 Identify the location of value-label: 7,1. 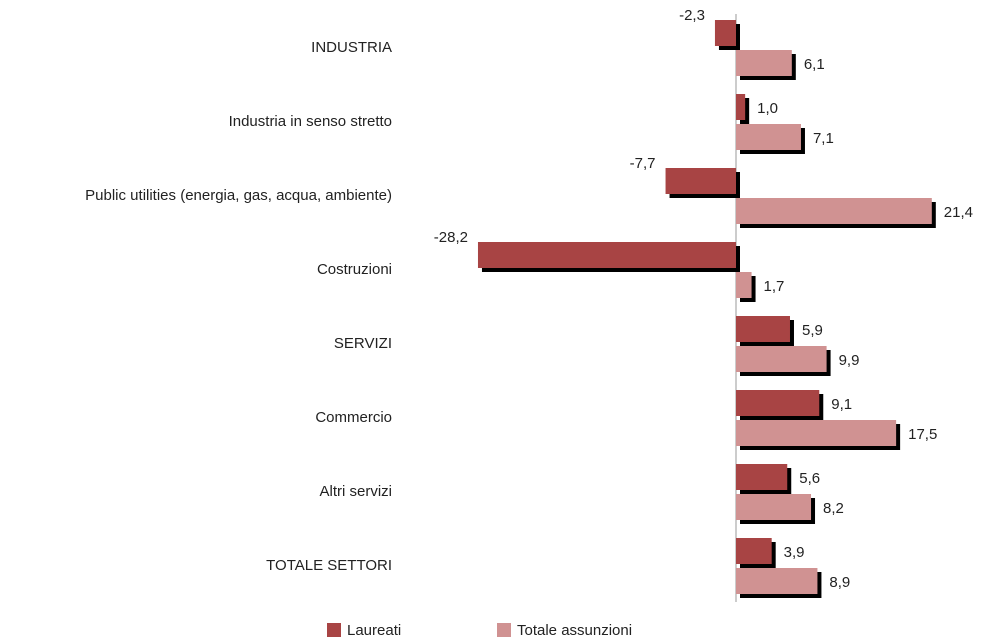
(823, 138).